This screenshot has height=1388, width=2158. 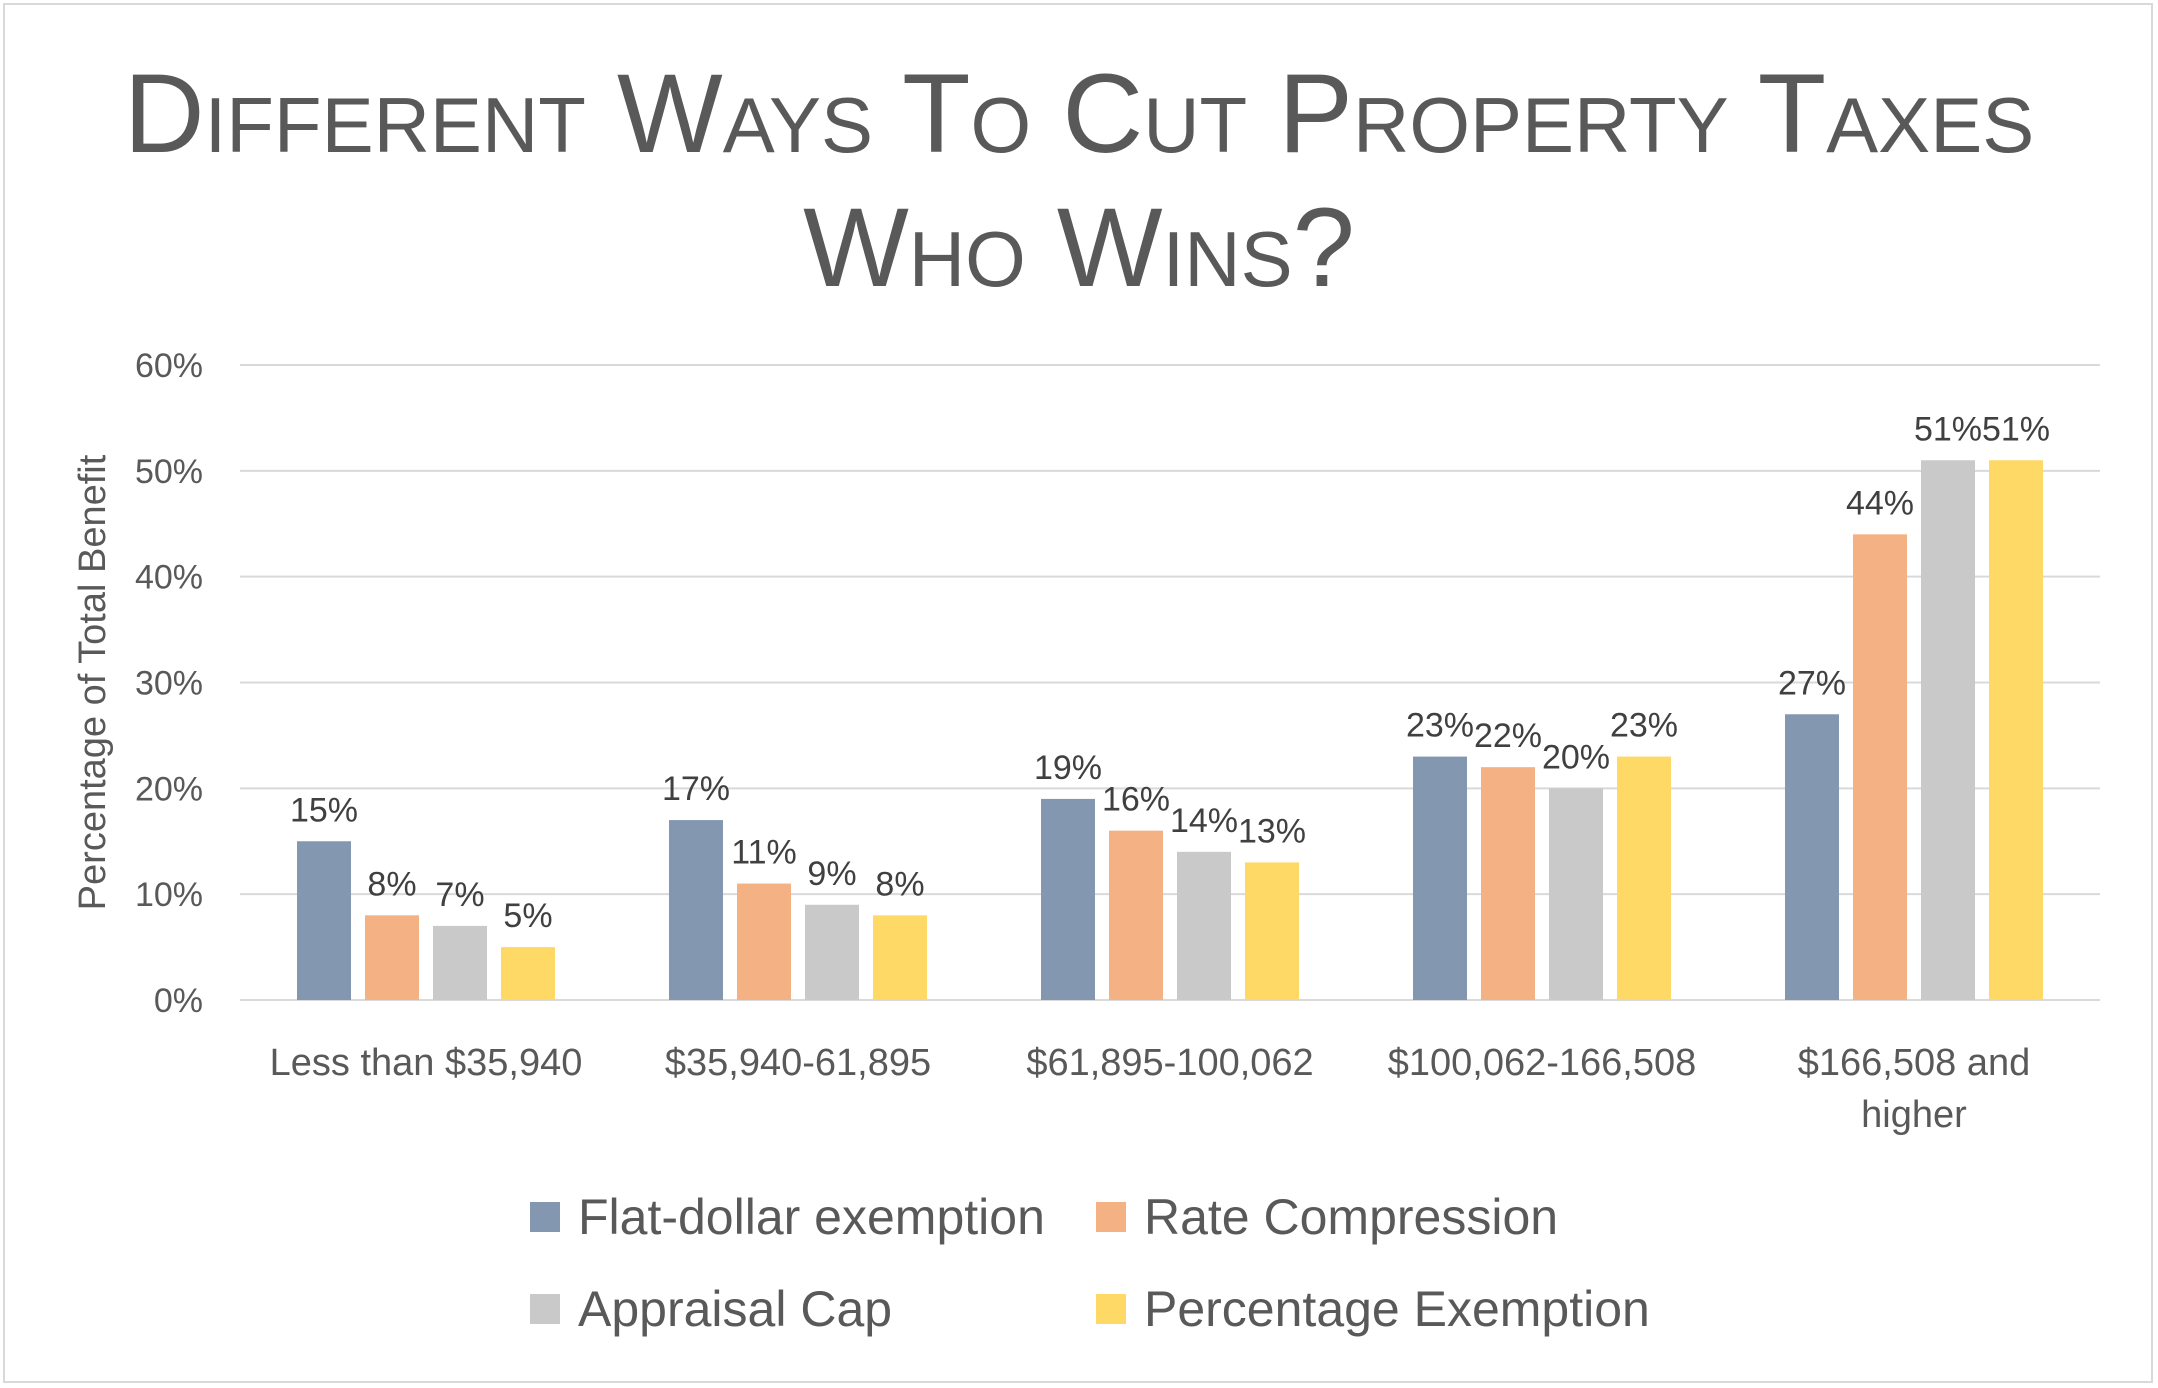 I want to click on data-label: 22%, so click(x=1508, y=736).